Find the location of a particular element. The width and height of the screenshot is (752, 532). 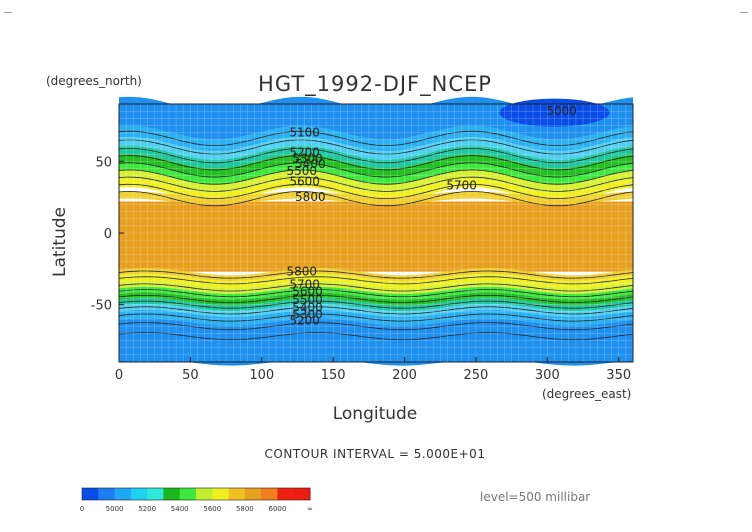

colorbar-frame is located at coordinates (196, 494).